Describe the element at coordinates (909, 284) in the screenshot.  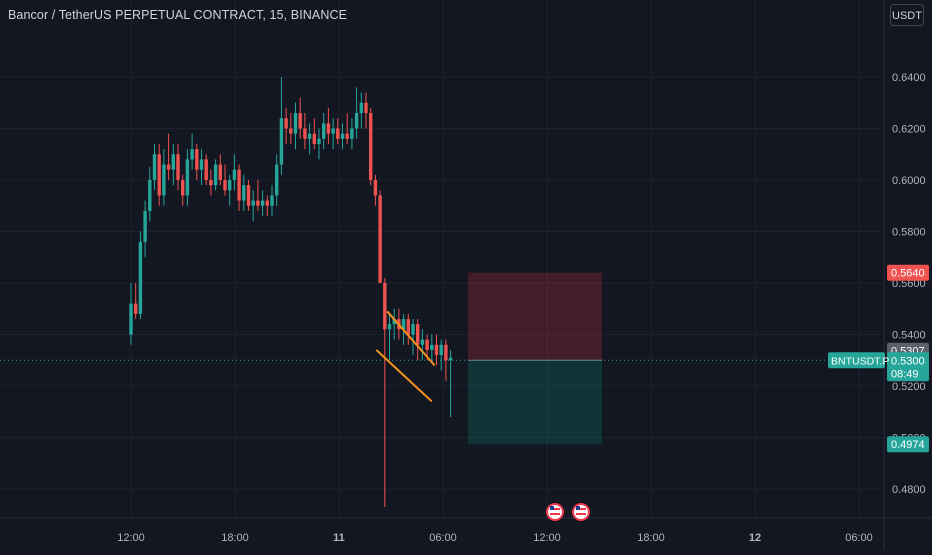
I see `y-tick-label: 0.5600` at that location.